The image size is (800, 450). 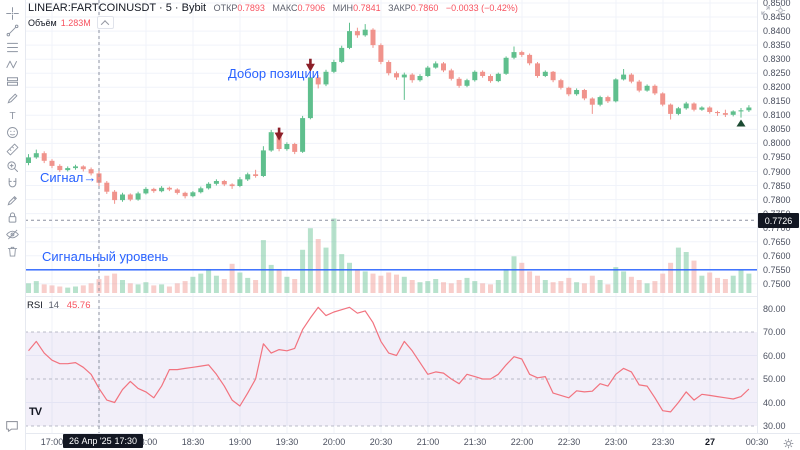 I want to click on legend-collapse-button, so click(x=105, y=22).